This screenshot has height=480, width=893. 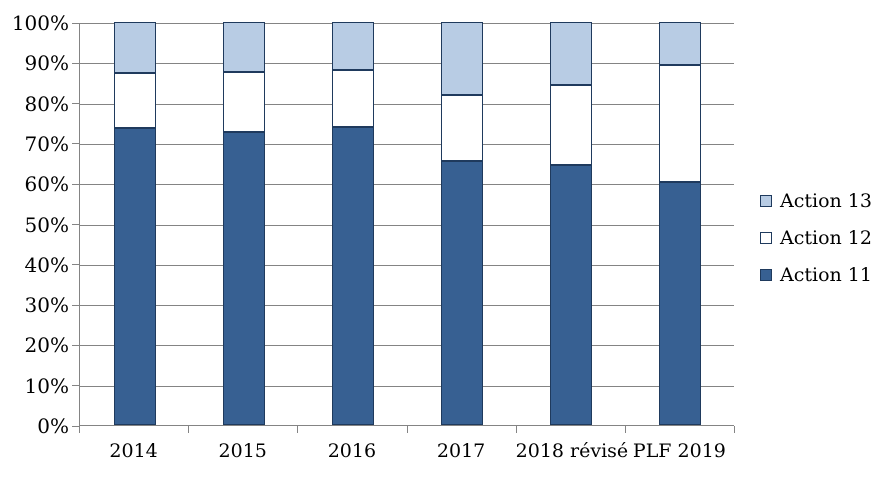 I want to click on x-axis-label: 2014, so click(x=133, y=451).